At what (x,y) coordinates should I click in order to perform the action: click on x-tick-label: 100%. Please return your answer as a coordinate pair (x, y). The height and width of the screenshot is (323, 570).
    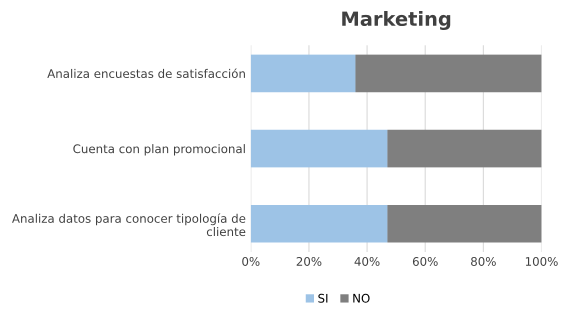
    Looking at the image, I should click on (542, 261).